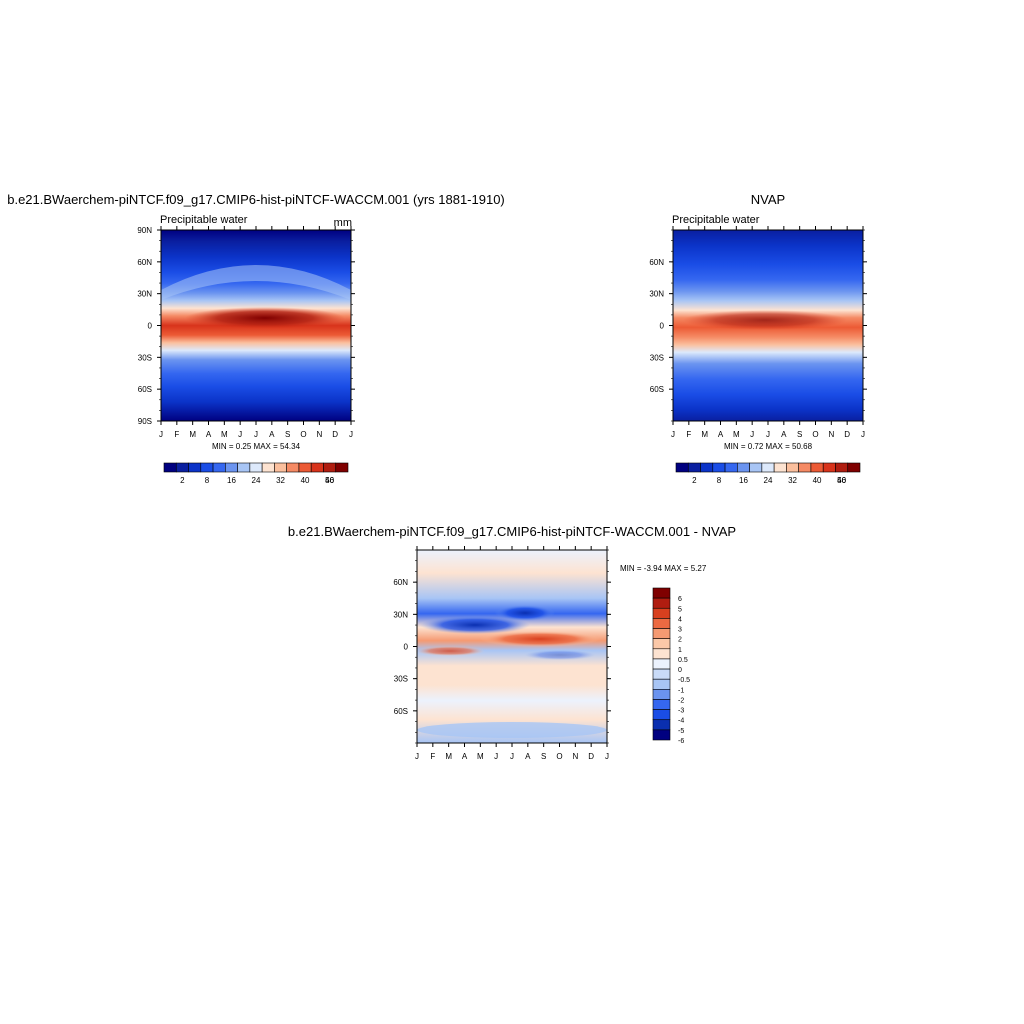 The height and width of the screenshot is (1024, 1024). I want to click on colorbar-label: 4, so click(680, 619).